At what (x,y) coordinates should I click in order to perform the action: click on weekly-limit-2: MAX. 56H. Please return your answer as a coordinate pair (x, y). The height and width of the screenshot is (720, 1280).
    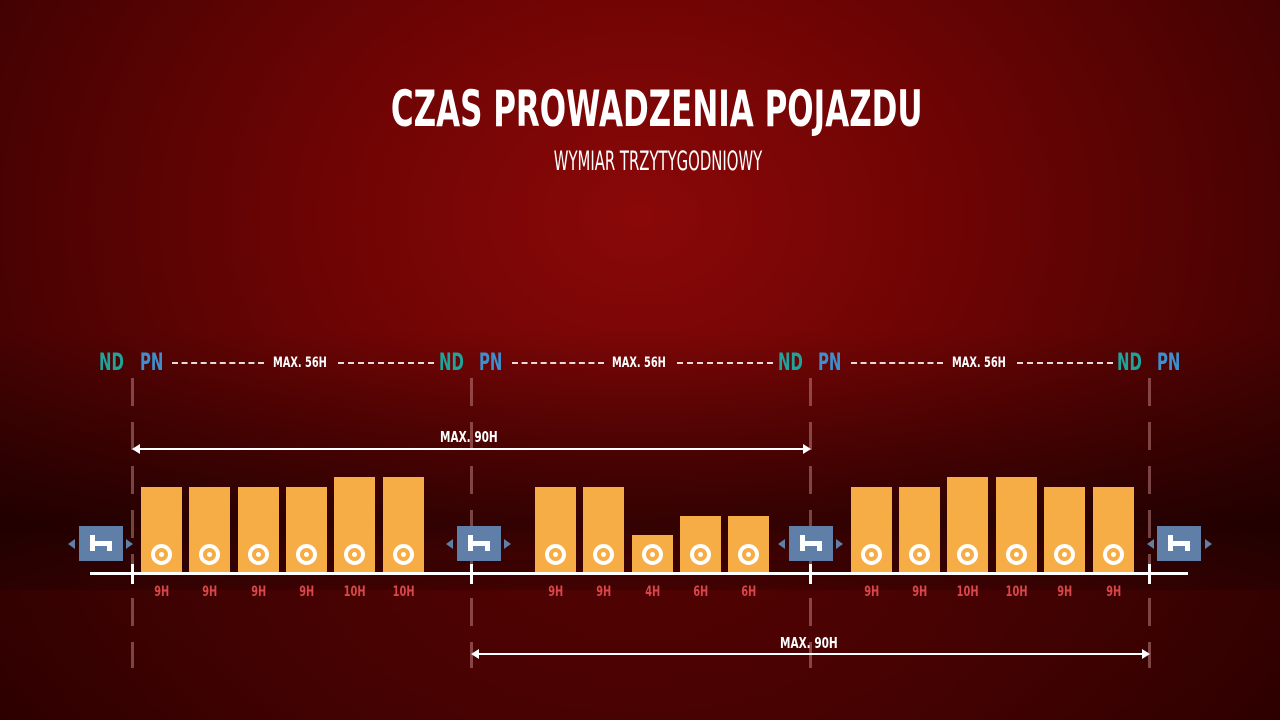
    Looking at the image, I should click on (639, 363).